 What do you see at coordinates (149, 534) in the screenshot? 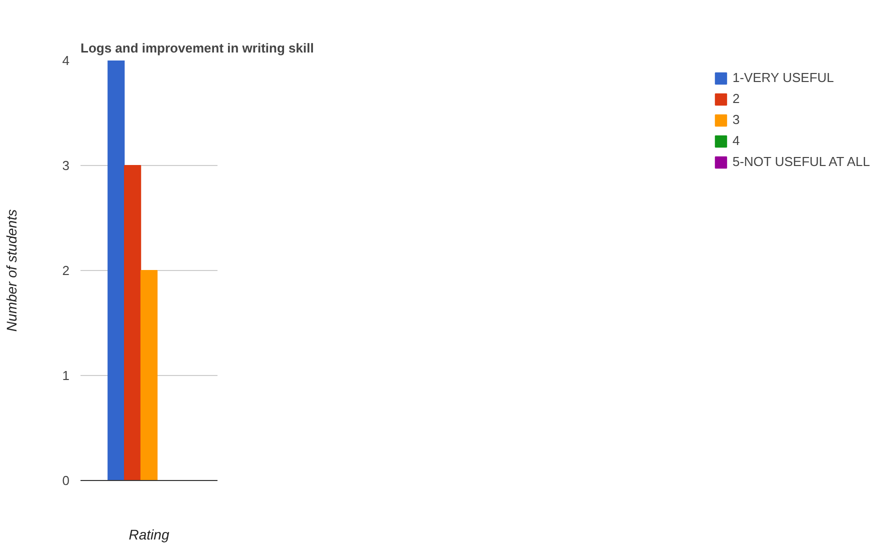
I see `x-axis-title: Rating` at bounding box center [149, 534].